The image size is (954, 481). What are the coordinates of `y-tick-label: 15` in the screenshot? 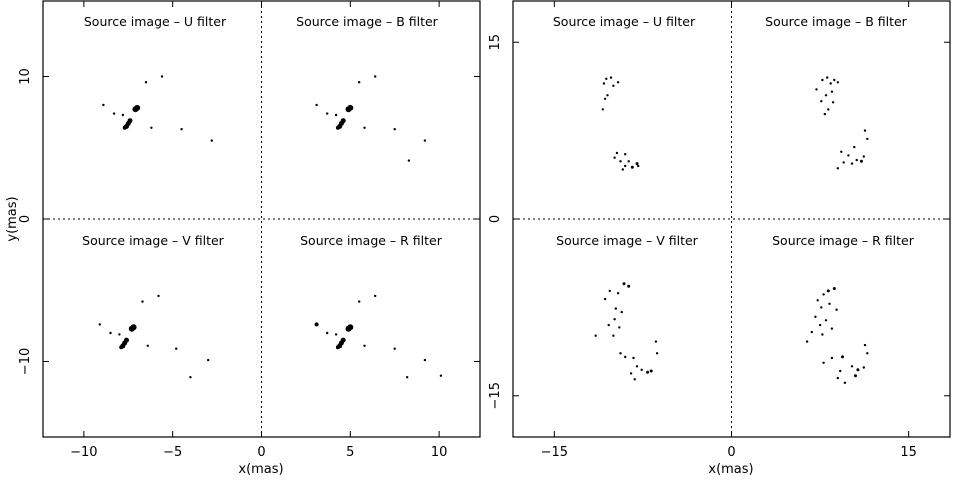 It's located at (495, 42).